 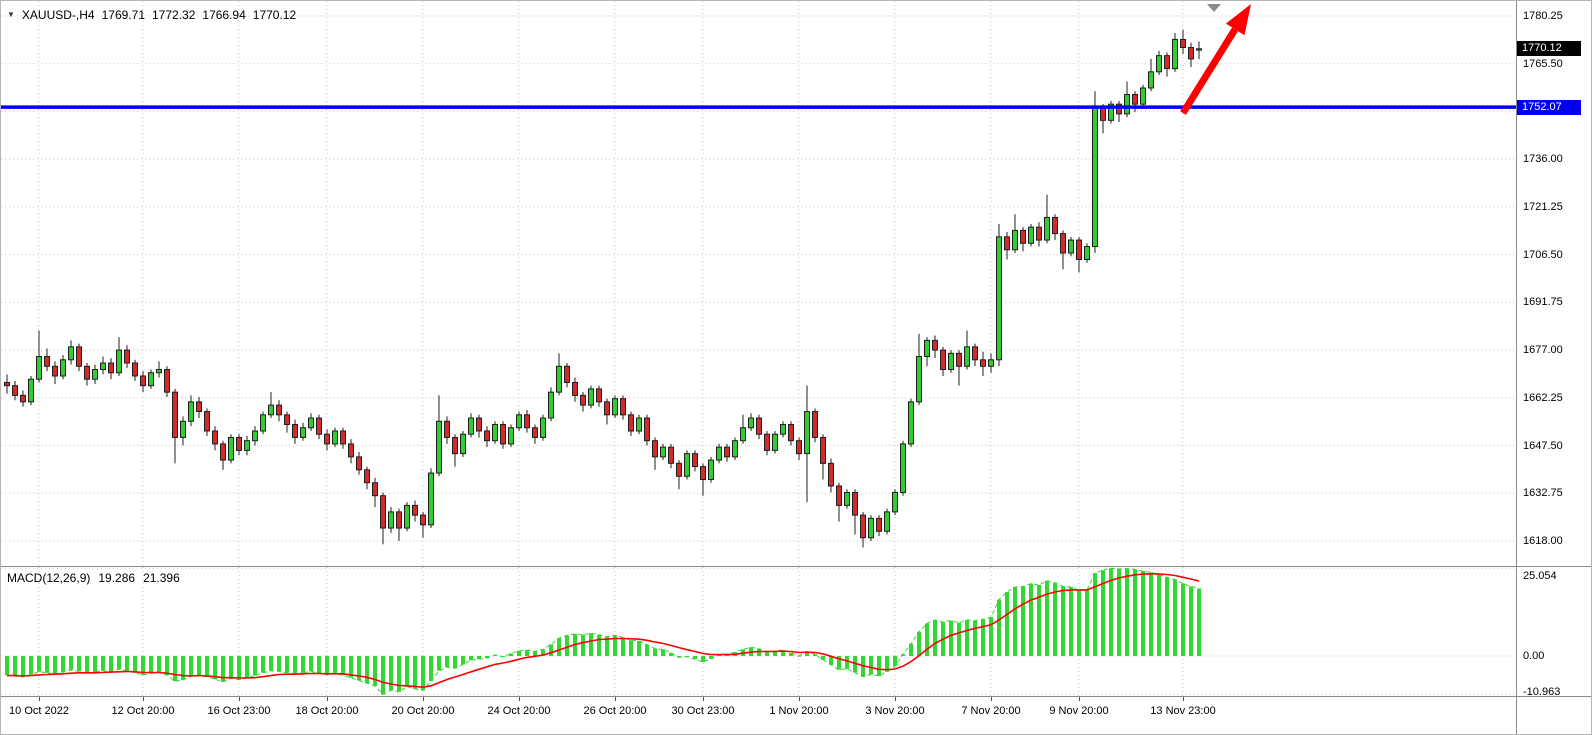 I want to click on ohlc-open-value: 1769.71, so click(x=123, y=15).